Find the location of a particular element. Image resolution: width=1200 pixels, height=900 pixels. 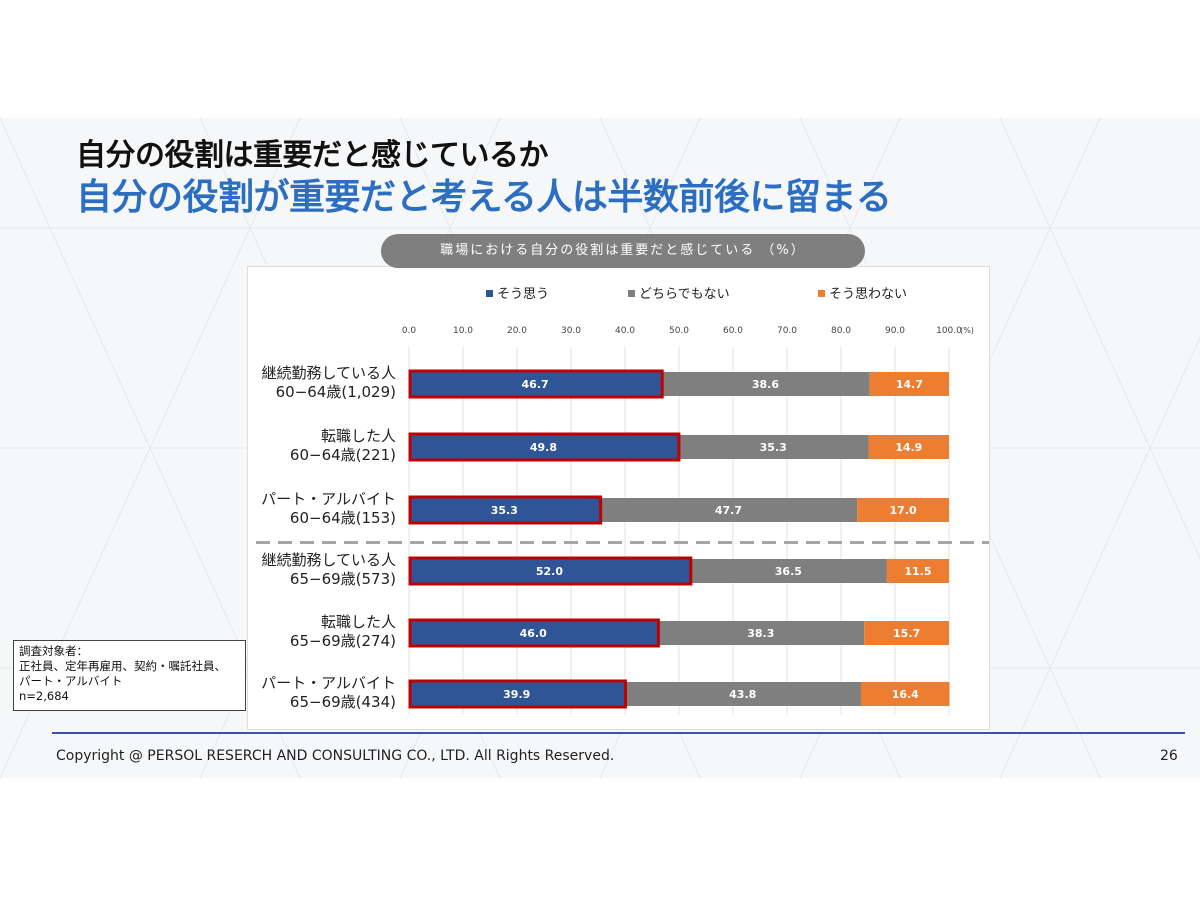

data-label: 43.8 is located at coordinates (742, 694).